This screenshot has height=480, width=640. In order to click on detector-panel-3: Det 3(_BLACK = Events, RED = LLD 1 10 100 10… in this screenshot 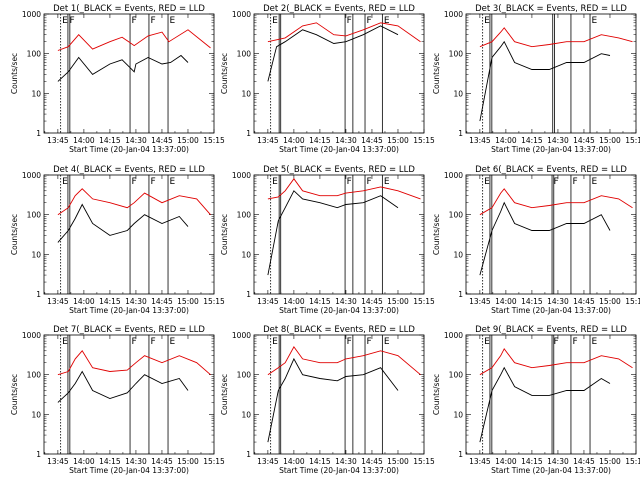, I will do `click(536, 79)`.